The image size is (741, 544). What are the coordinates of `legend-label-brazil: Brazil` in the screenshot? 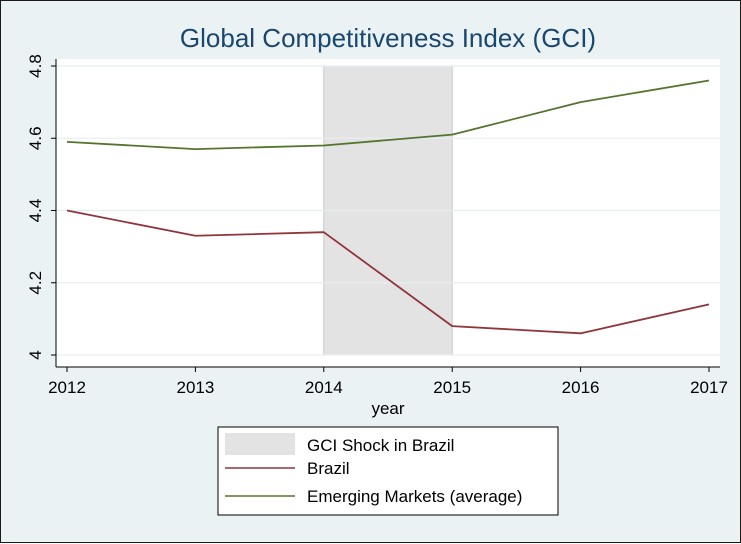 It's located at (328, 468).